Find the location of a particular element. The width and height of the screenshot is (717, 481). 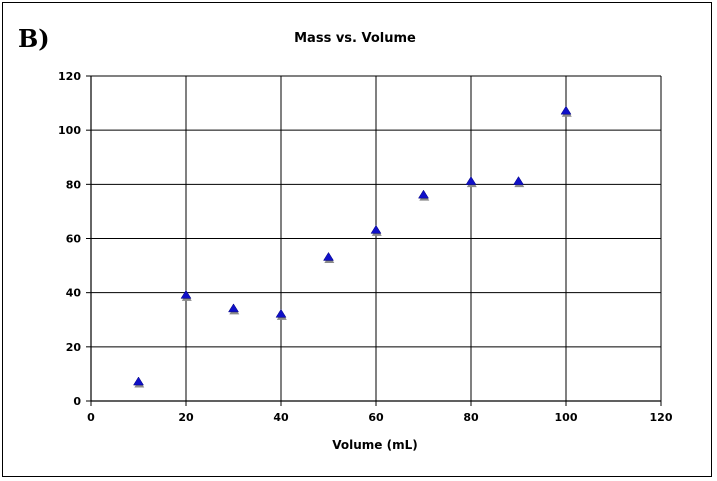

panel-label: B) is located at coordinates (34, 38).